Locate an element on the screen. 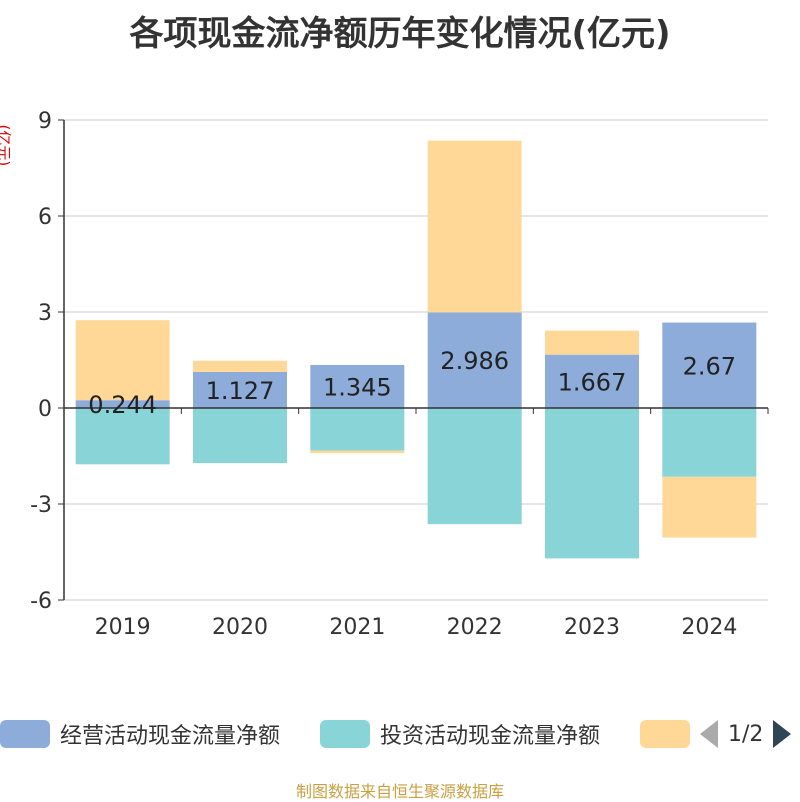 This screenshot has height=802, width=800. legend-pager: 1/2 is located at coordinates (746, 734).